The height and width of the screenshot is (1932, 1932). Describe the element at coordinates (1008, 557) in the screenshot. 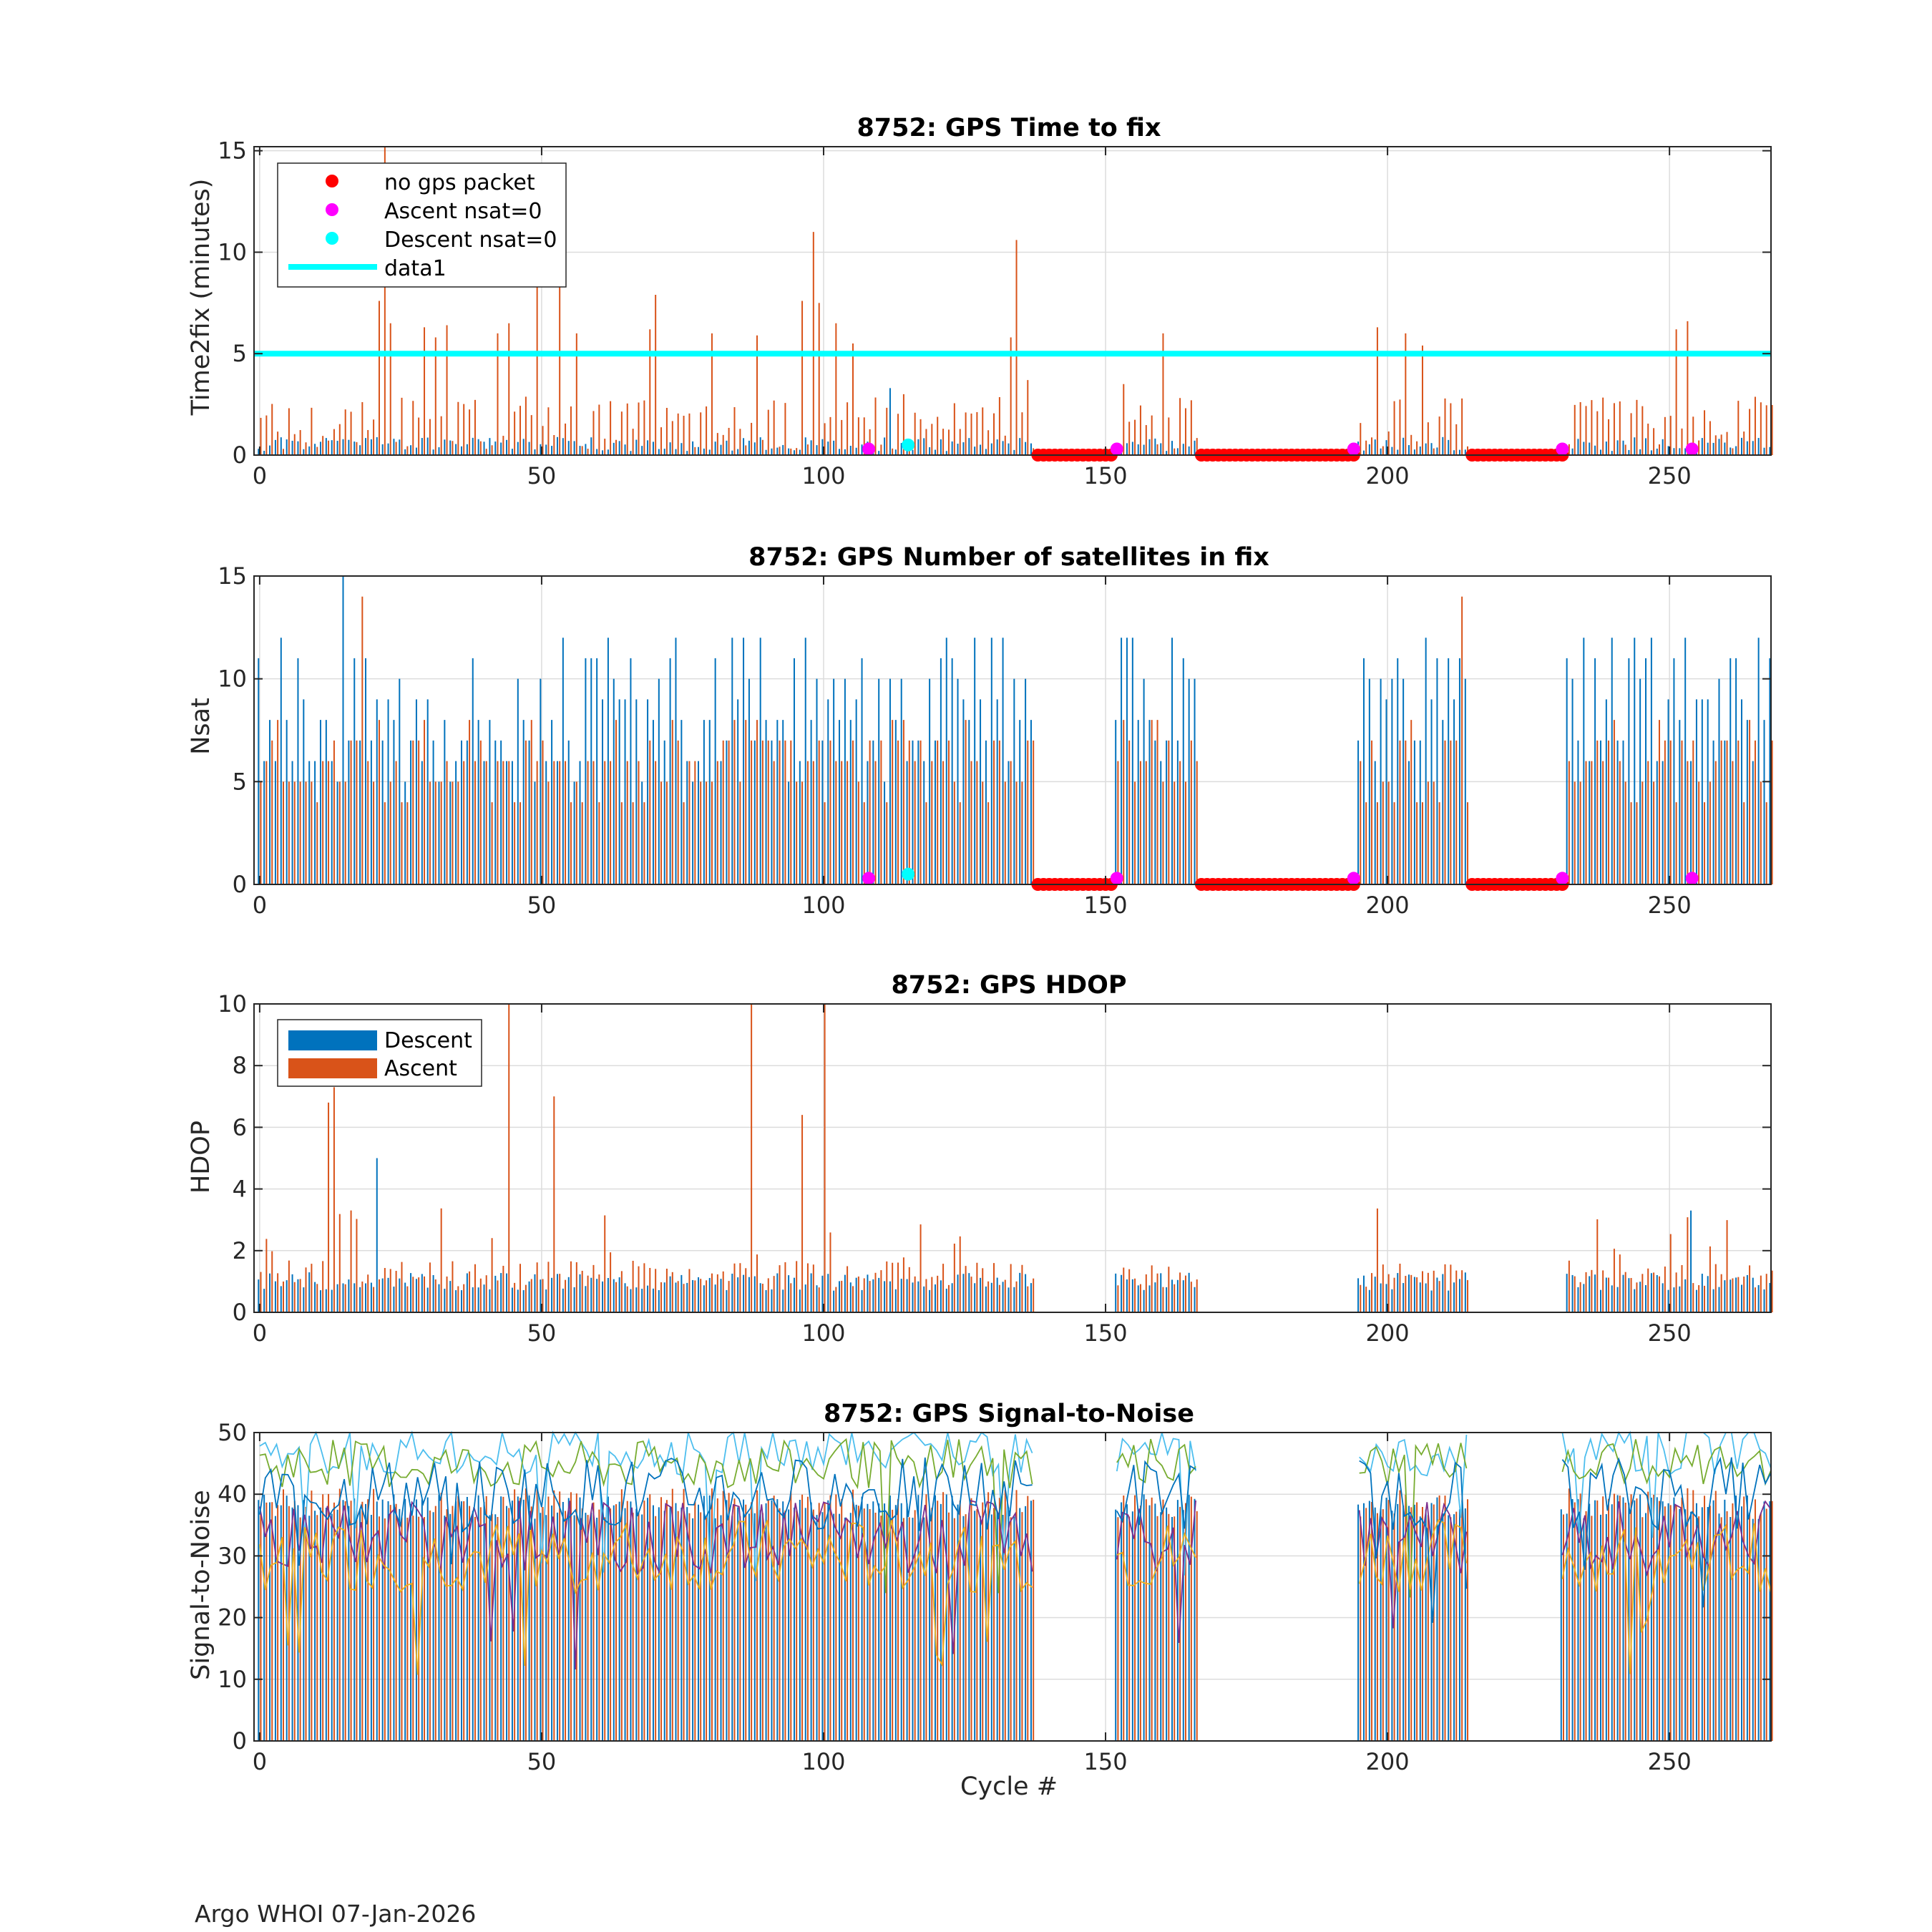

I see `panel2-title: 8752: GPS Number of satellites in fix` at that location.